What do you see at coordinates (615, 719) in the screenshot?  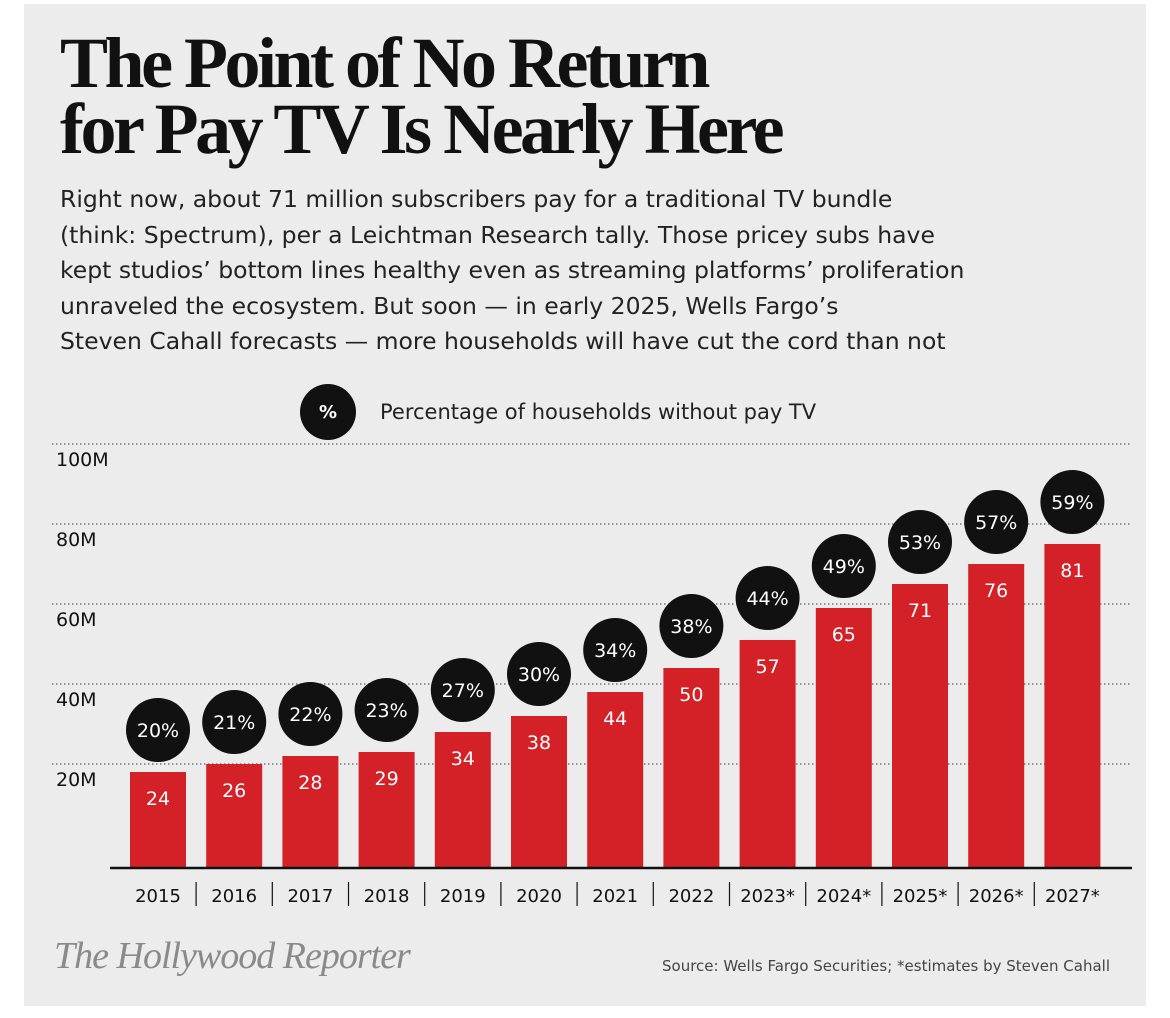 I see `bar-value-label: 44` at bounding box center [615, 719].